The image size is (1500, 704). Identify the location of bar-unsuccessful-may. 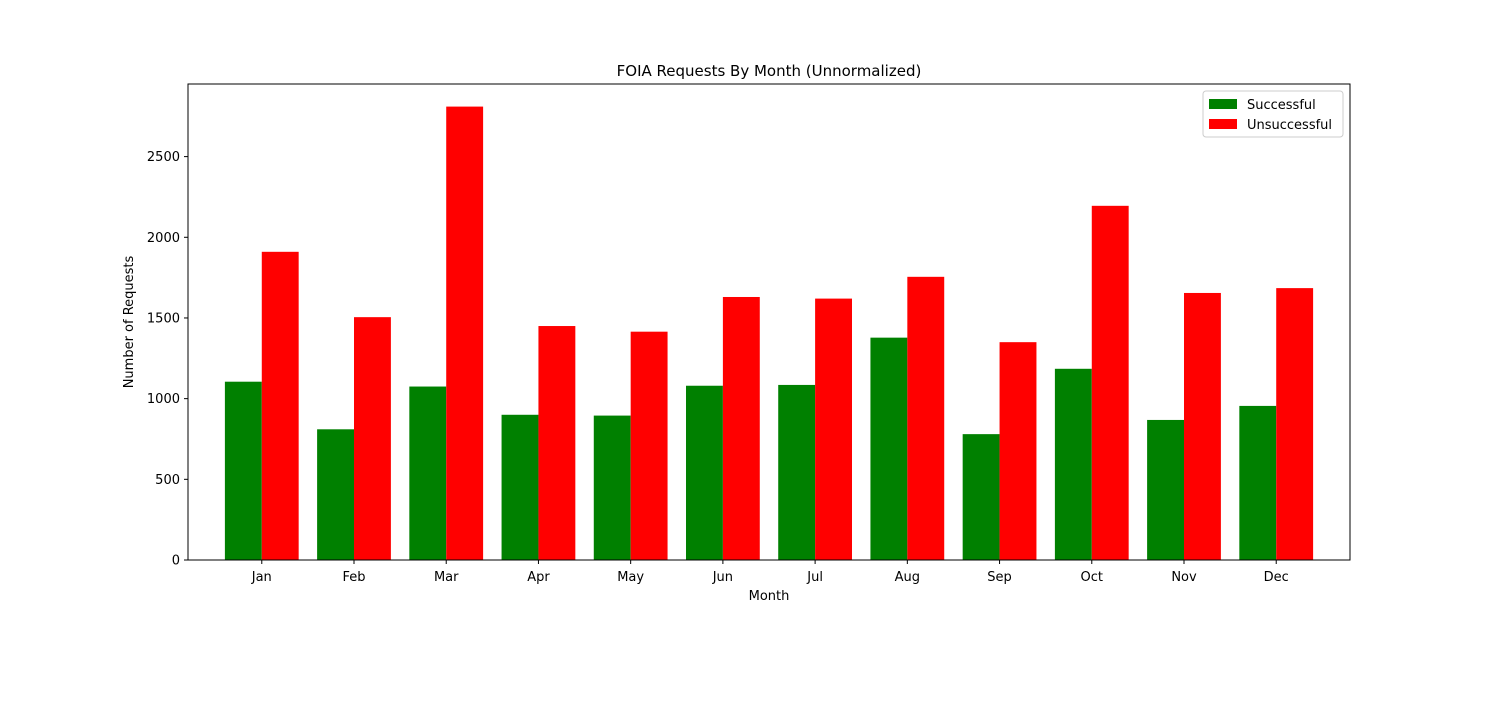
(649, 445).